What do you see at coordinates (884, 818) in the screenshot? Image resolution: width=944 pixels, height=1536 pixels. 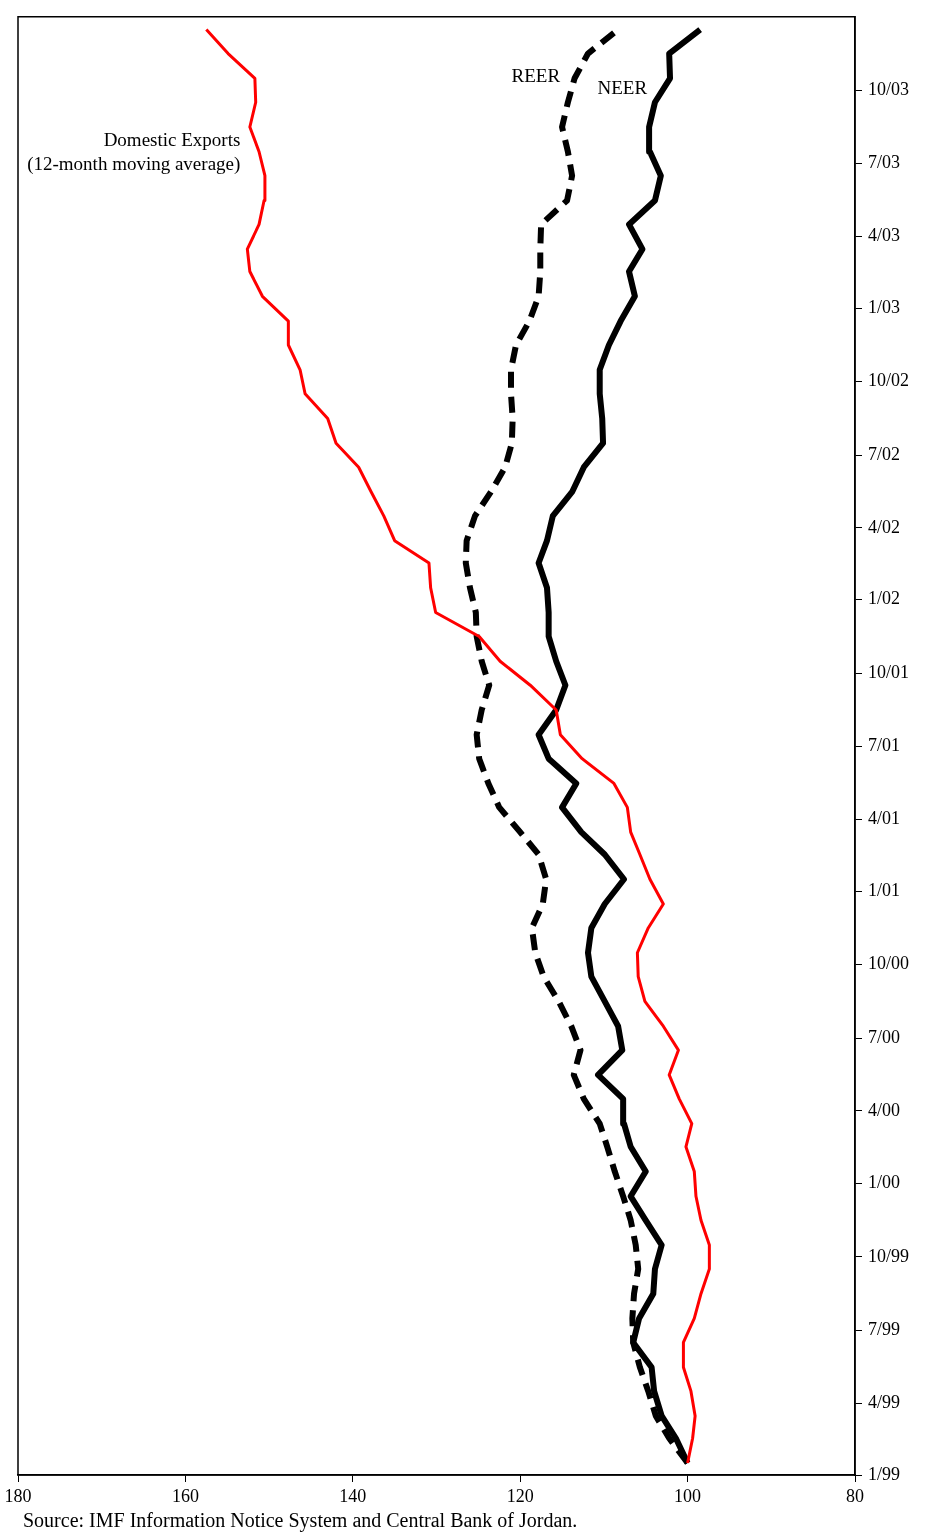 I see `y-tick-label: 4/01` at bounding box center [884, 818].